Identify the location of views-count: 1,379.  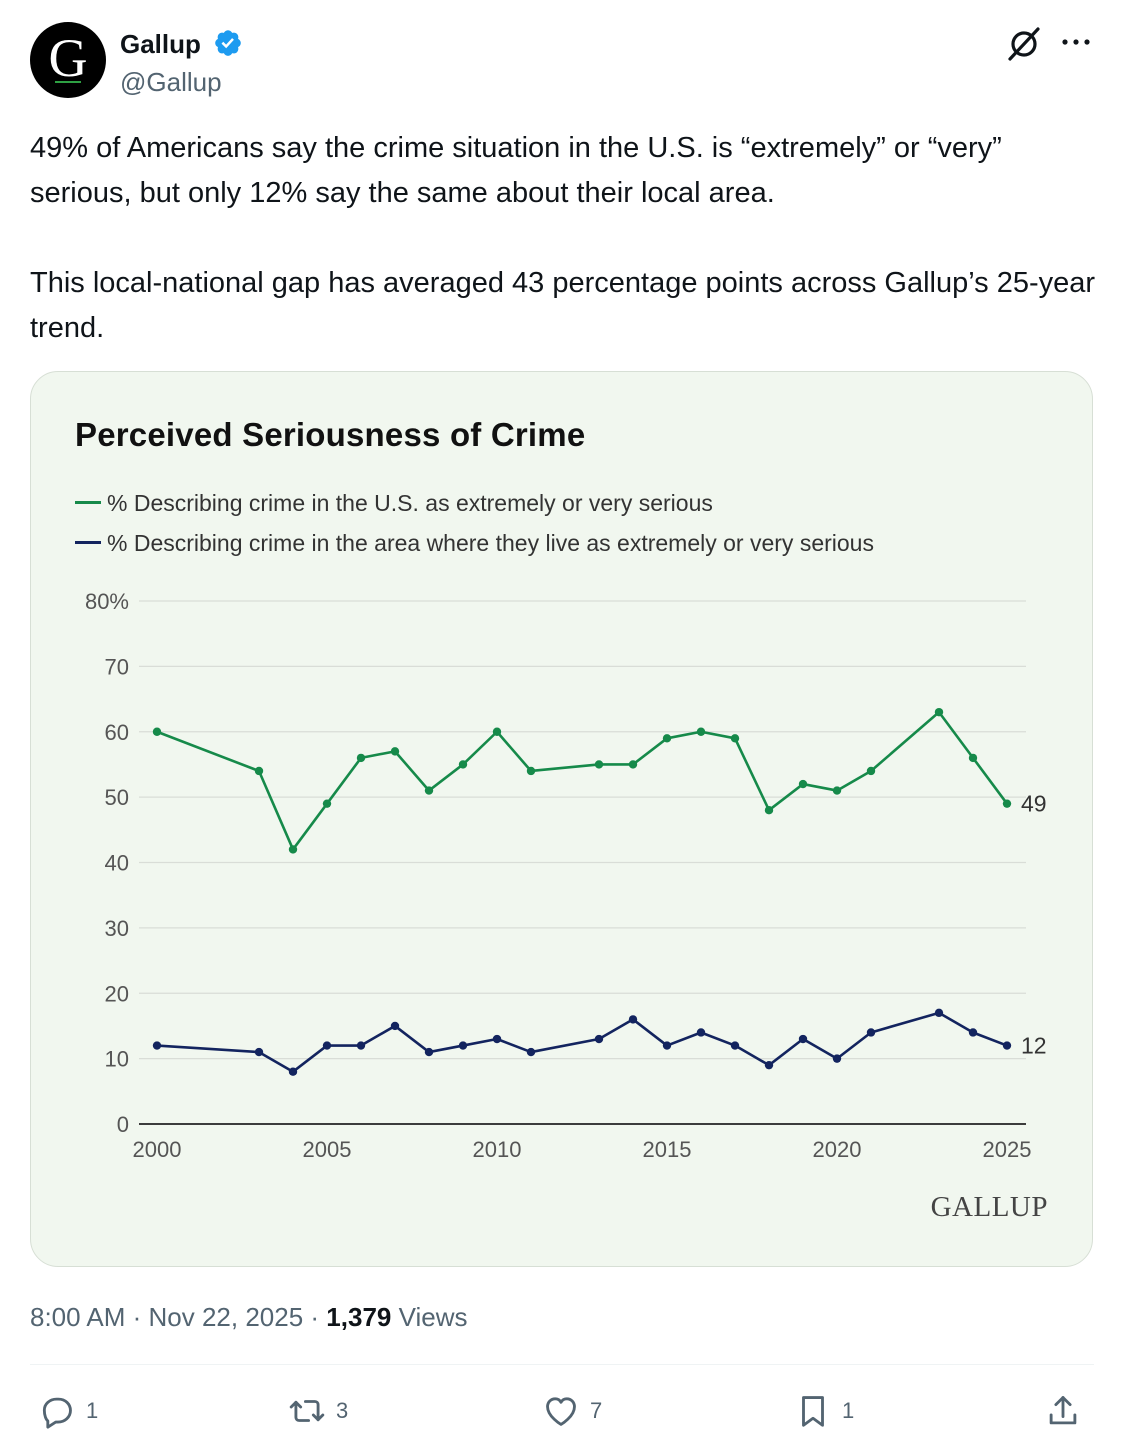
(359, 1317).